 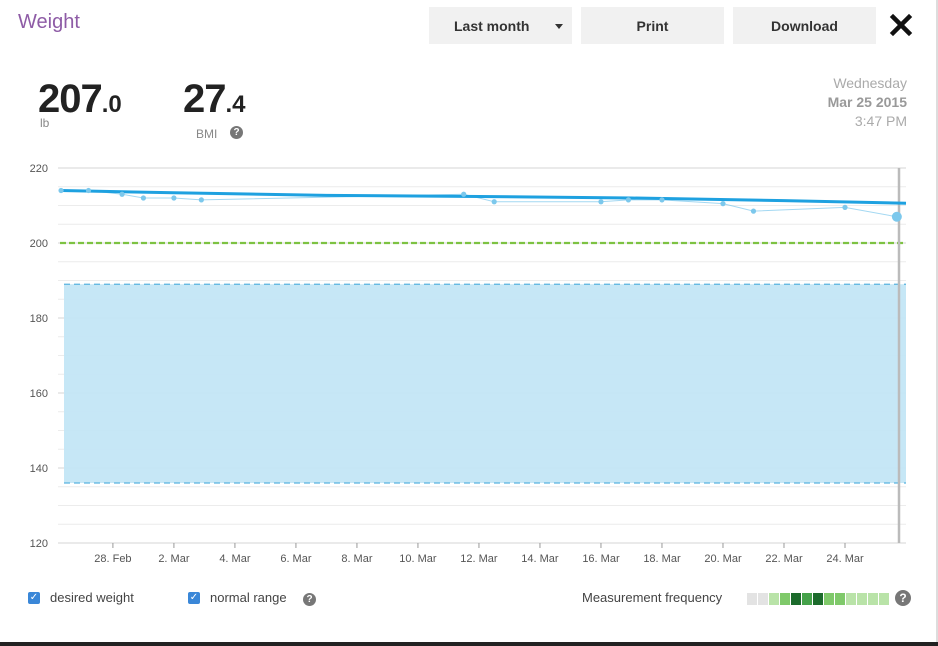 I want to click on timestamp-date: Mar 25 2015, so click(x=867, y=102).